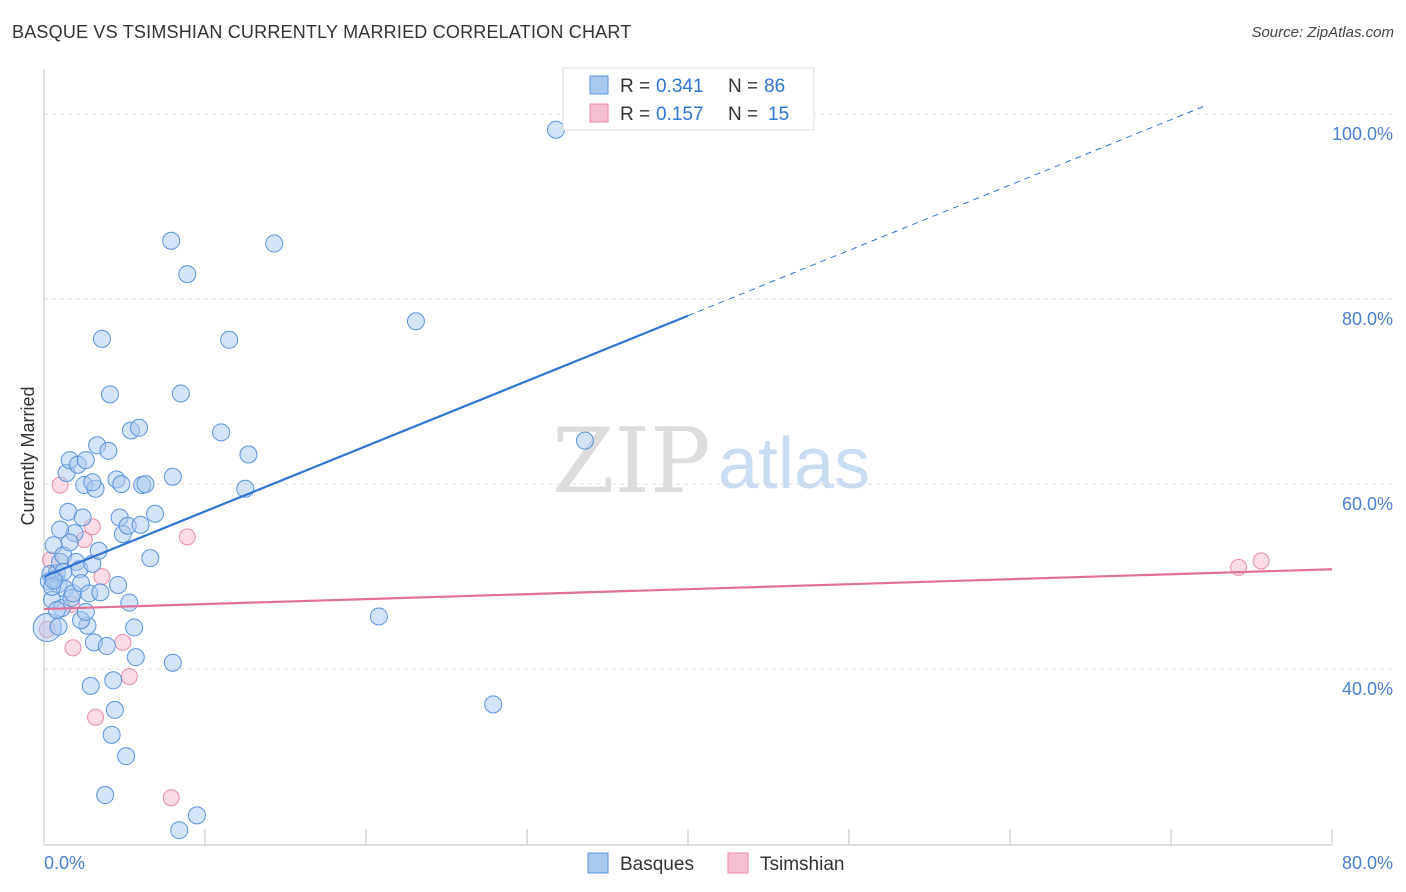  Describe the element at coordinates (631, 461) in the screenshot. I see `watermark-zip: ZIP` at that location.